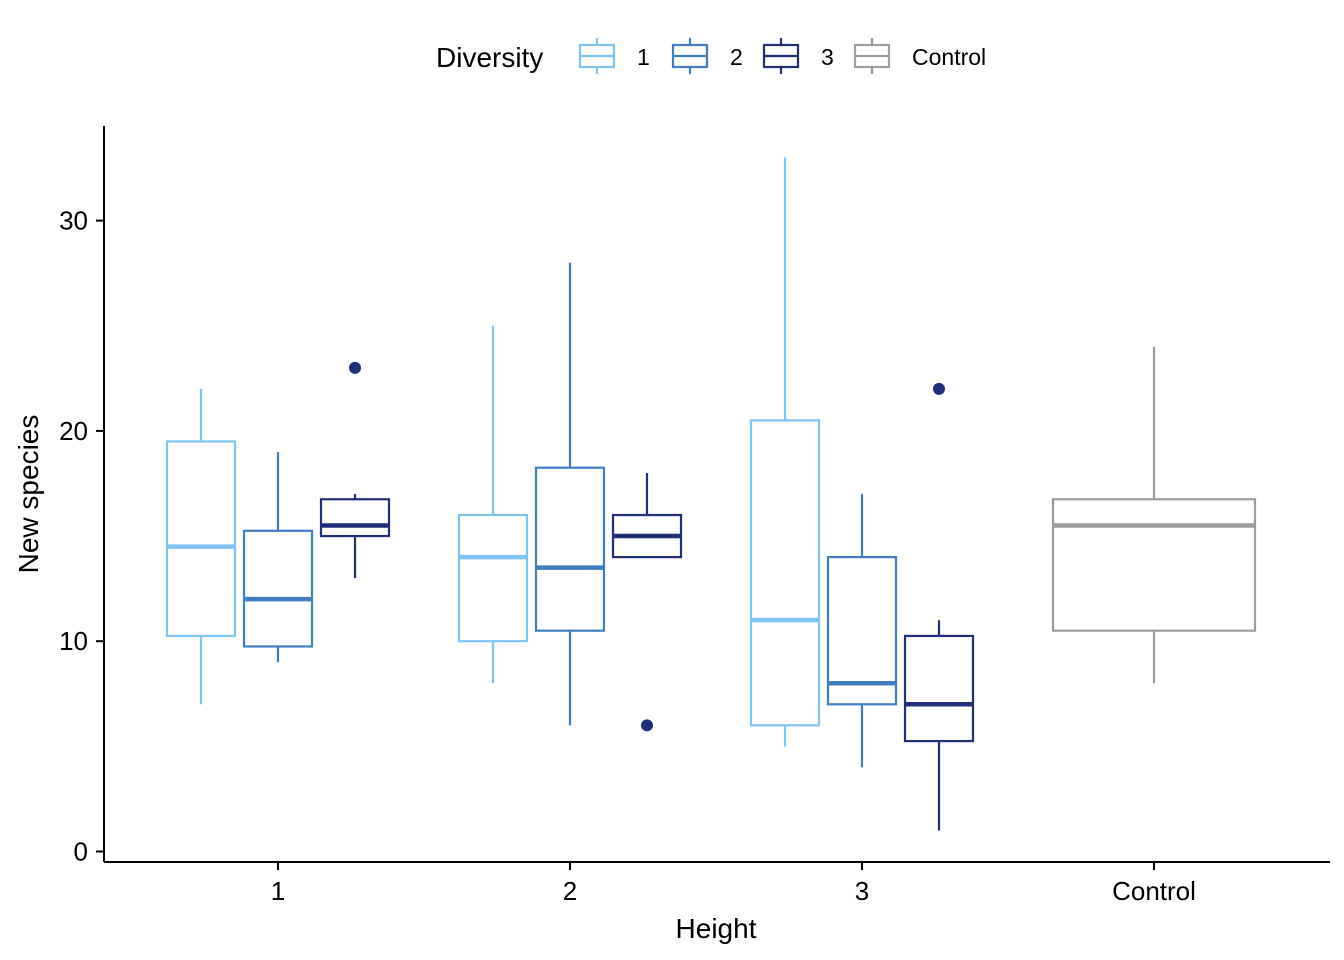  I want to click on legend-item-3: 3, so click(798, 56).